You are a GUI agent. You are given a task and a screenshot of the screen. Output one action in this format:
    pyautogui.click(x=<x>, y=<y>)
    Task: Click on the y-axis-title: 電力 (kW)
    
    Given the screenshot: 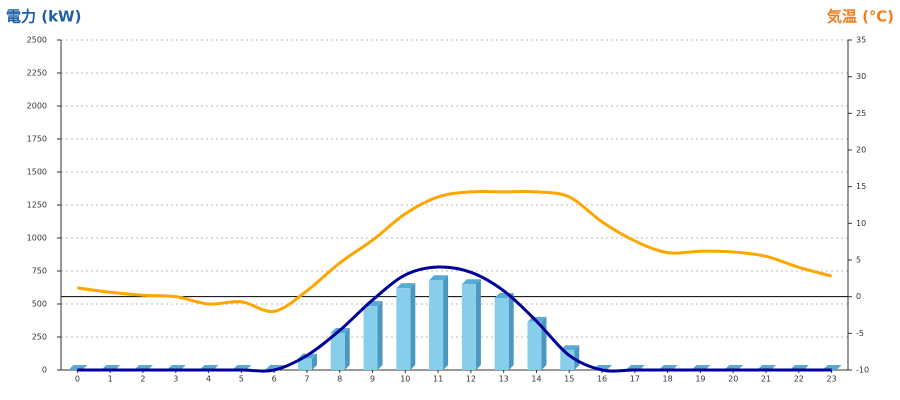 What is the action you would take?
    pyautogui.click(x=43, y=17)
    